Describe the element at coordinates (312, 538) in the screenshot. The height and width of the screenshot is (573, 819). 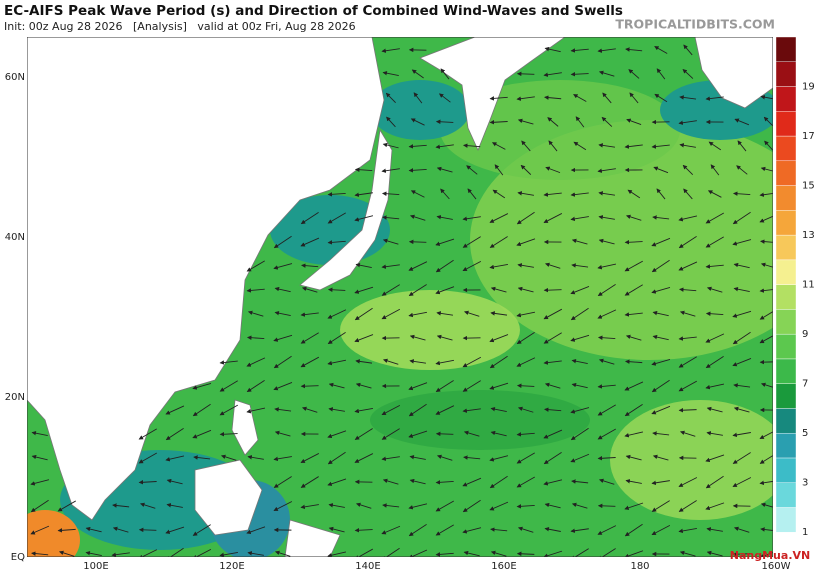
I see `land` at that location.